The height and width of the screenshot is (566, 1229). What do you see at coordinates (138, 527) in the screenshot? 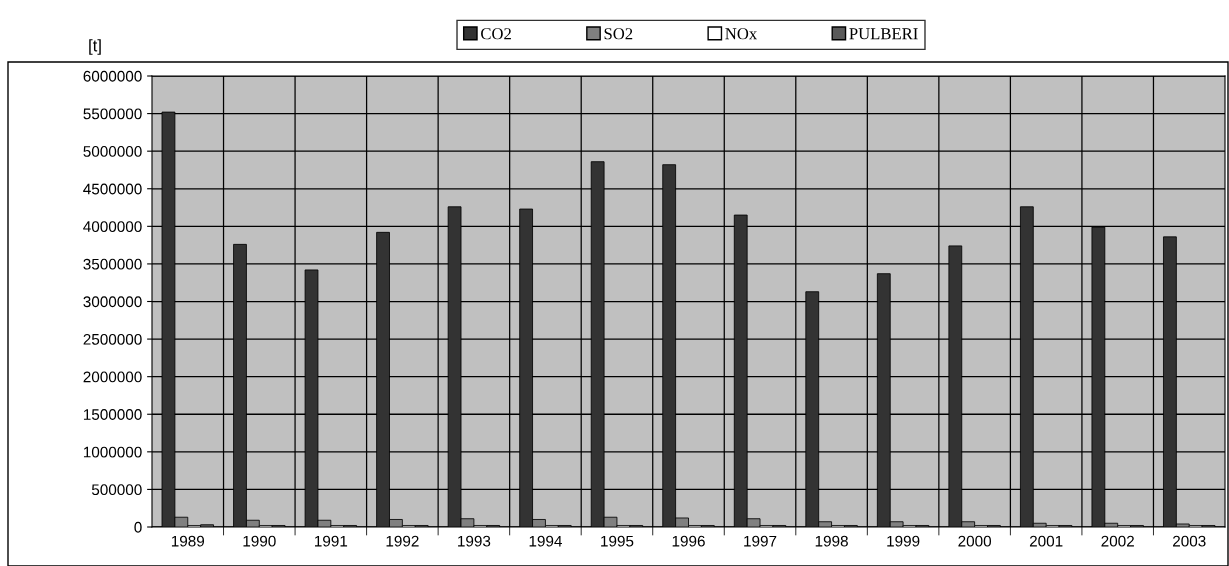
I see `y-tick-label: 0` at bounding box center [138, 527].